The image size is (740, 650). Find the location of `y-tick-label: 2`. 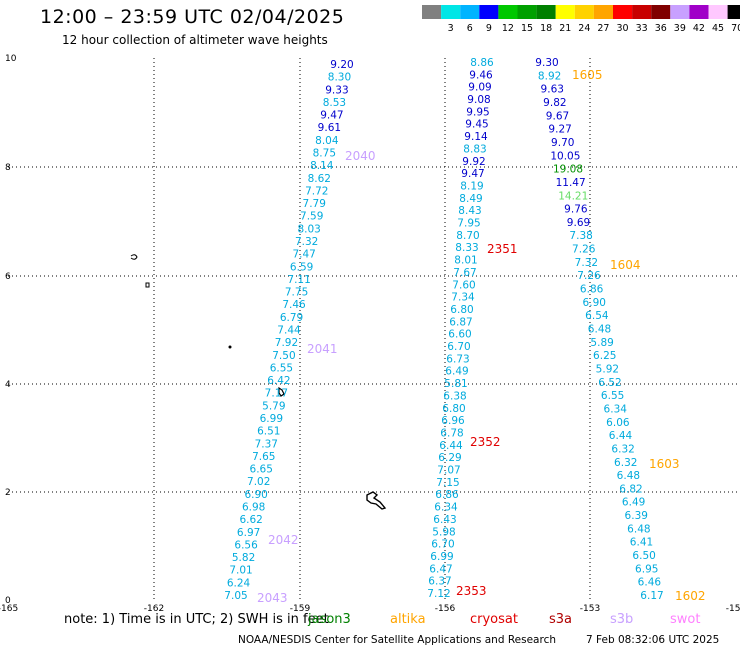

y-tick-label: 2 is located at coordinates (8, 493).